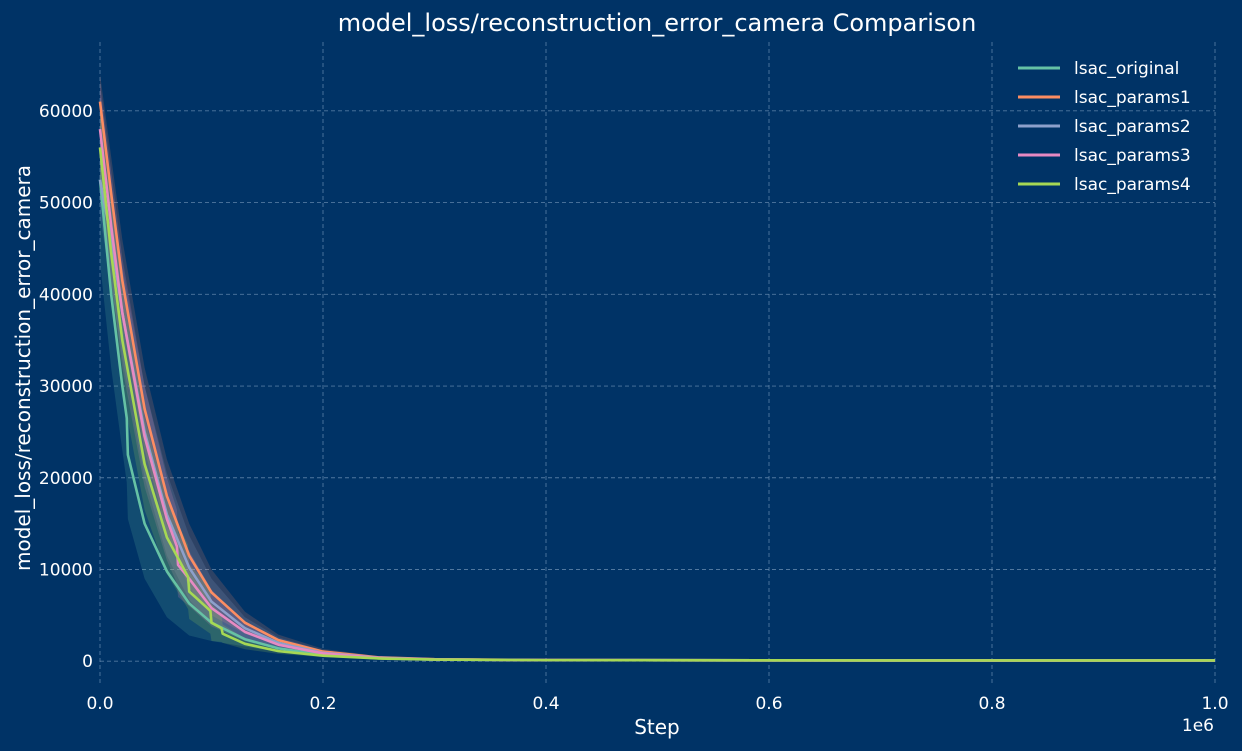 Image resolution: width=1242 pixels, height=751 pixels. Describe the element at coordinates (1132, 98) in the screenshot. I see `legend-label: lsac_params1` at that location.